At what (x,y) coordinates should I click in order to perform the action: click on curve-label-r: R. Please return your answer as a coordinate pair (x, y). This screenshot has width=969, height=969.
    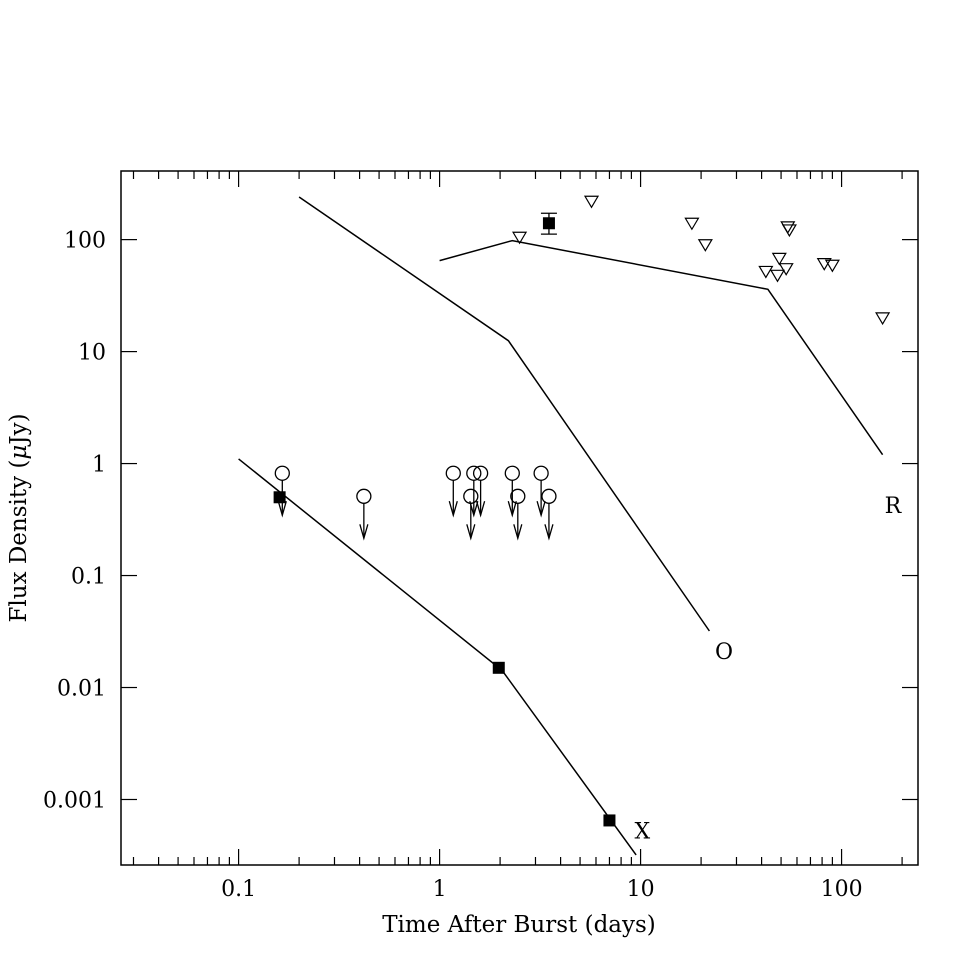
    Looking at the image, I should click on (894, 506).